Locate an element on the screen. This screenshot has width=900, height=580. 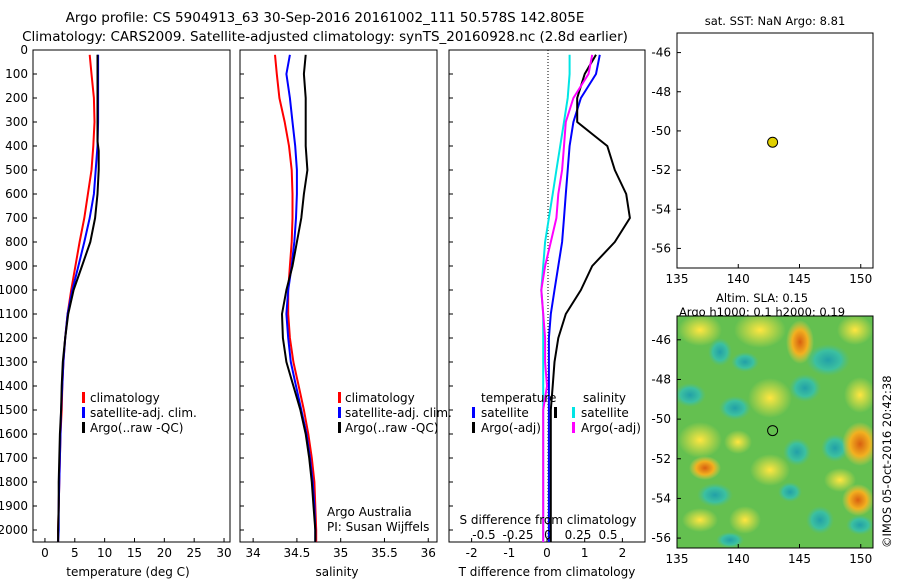
map-top-y-tick-label: -48 is located at coordinates (661, 92).